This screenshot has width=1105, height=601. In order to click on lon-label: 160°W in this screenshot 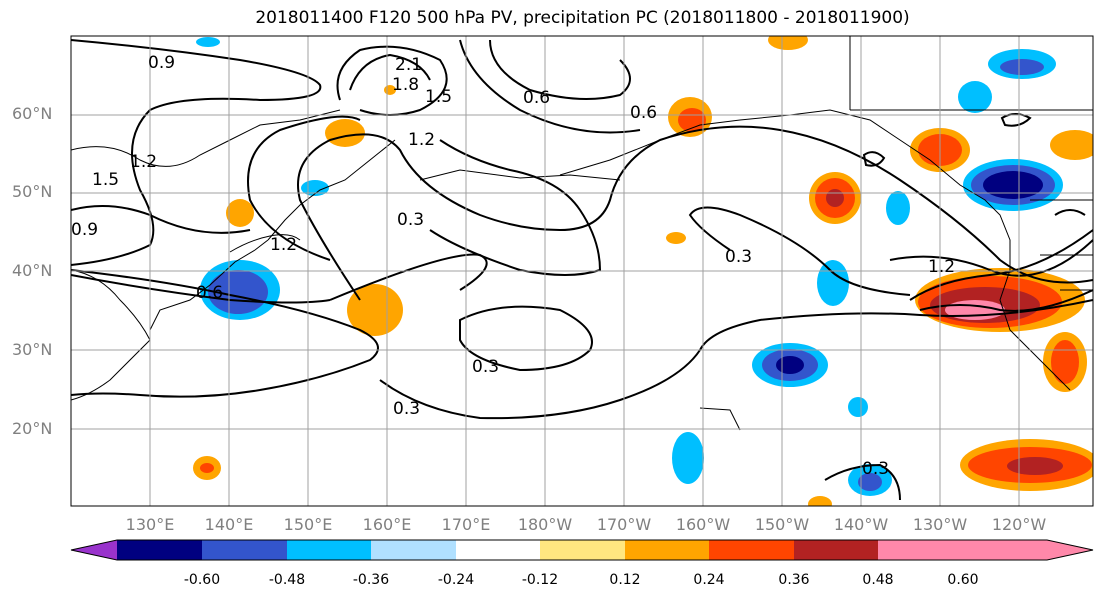, I will do `click(703, 524)`.